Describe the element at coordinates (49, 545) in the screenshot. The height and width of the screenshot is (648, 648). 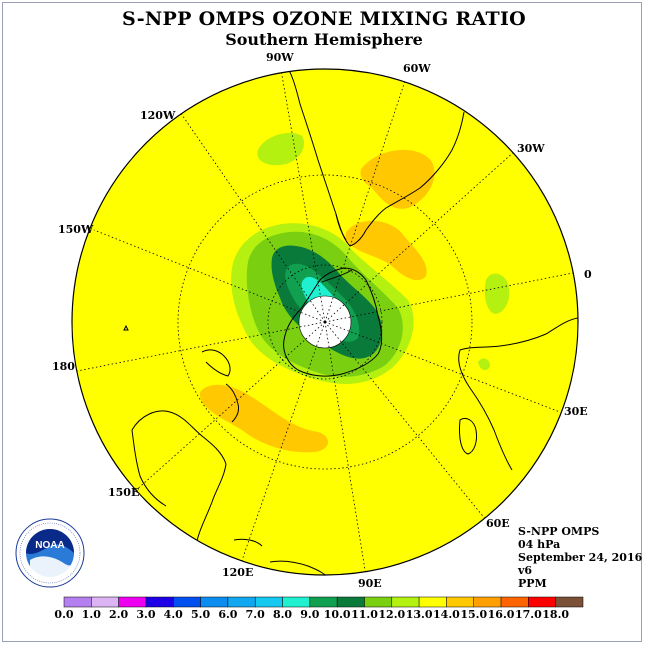
I see `noaa-logo-text: NOAA` at that location.